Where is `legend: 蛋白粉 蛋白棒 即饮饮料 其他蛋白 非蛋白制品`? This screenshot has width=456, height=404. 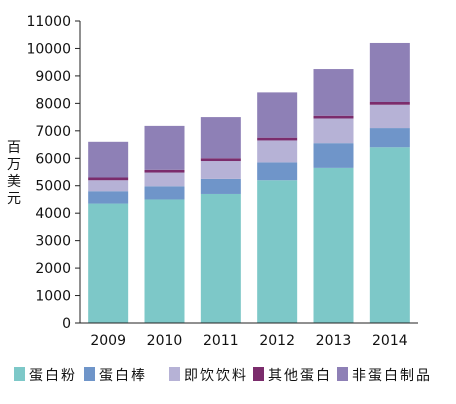
legend: 蛋白粉 蛋白棒 即饮饮料 其他蛋白 非蛋白制品 is located at coordinates (223, 375).